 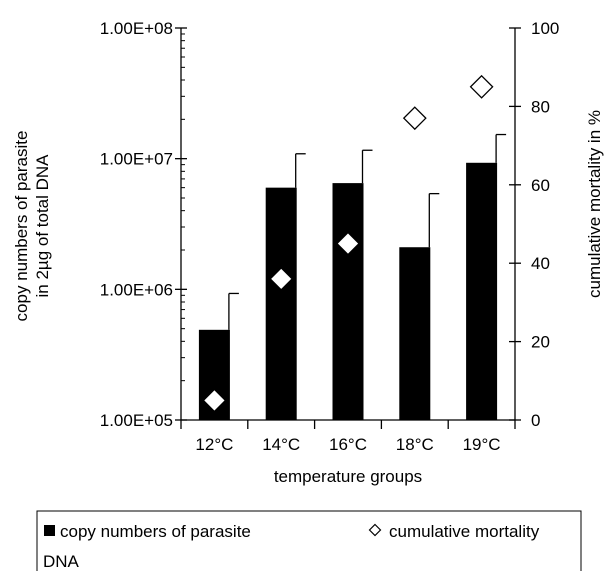 What do you see at coordinates (348, 476) in the screenshot?
I see `x-axis-title: temperature groups` at bounding box center [348, 476].